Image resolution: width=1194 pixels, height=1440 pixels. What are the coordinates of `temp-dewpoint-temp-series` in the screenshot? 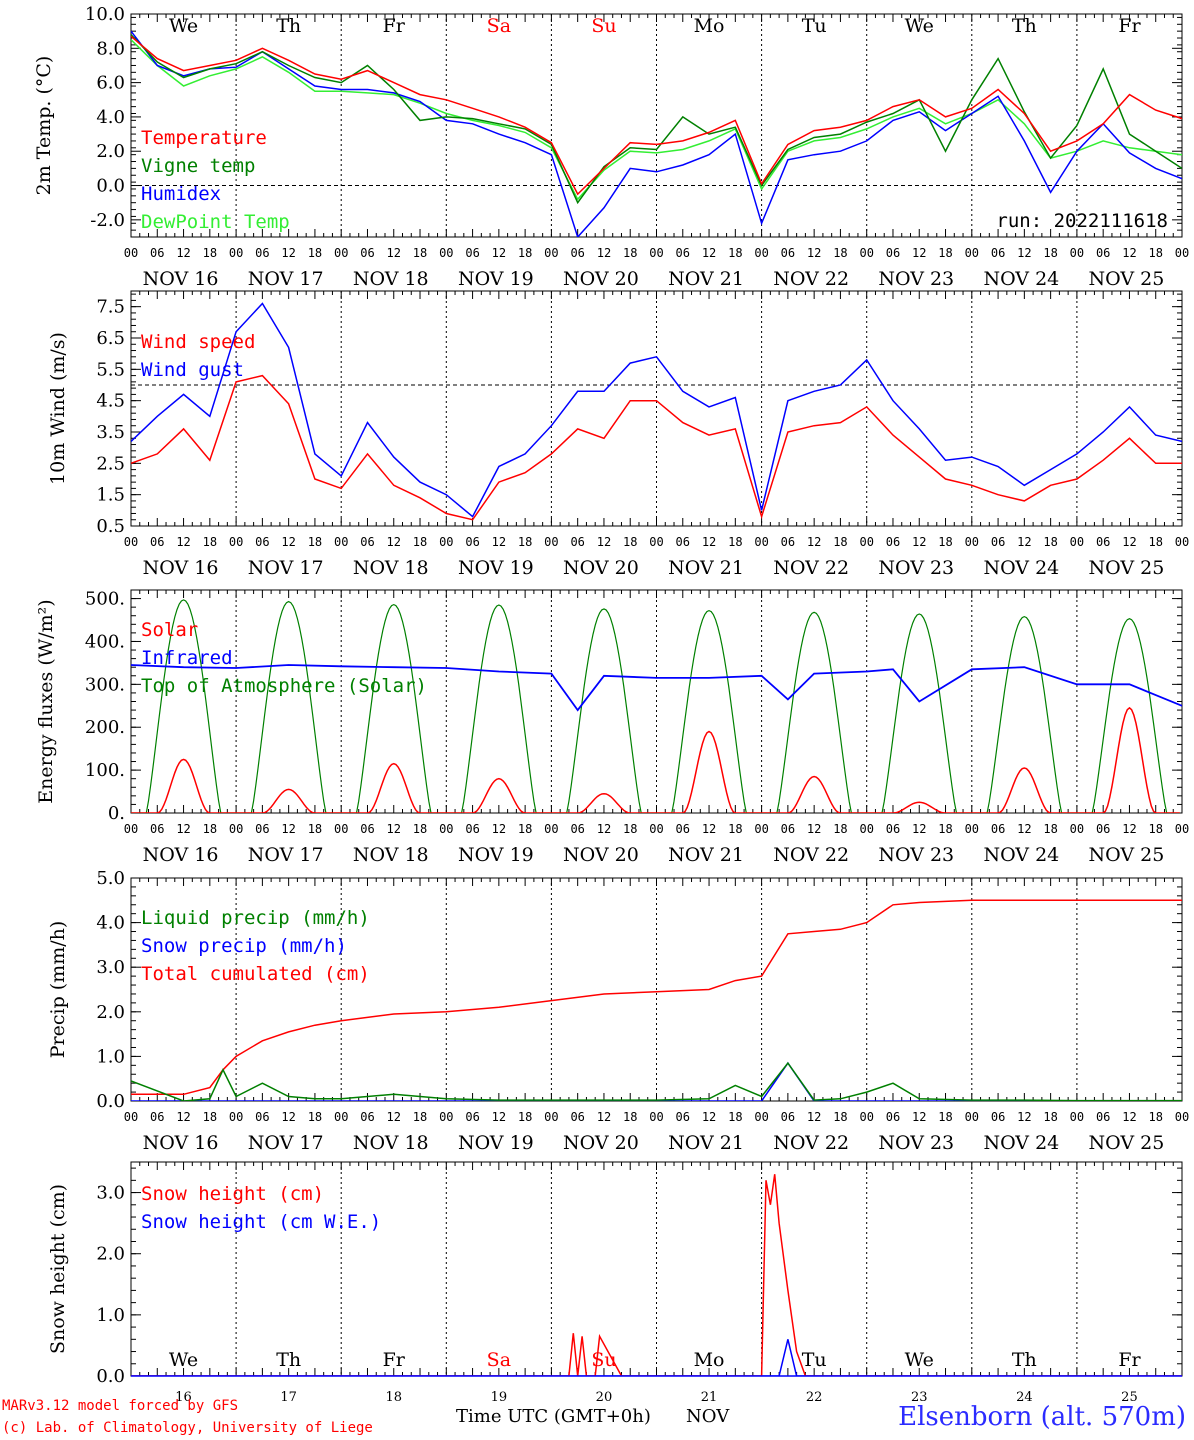 It's located at (656, 120).